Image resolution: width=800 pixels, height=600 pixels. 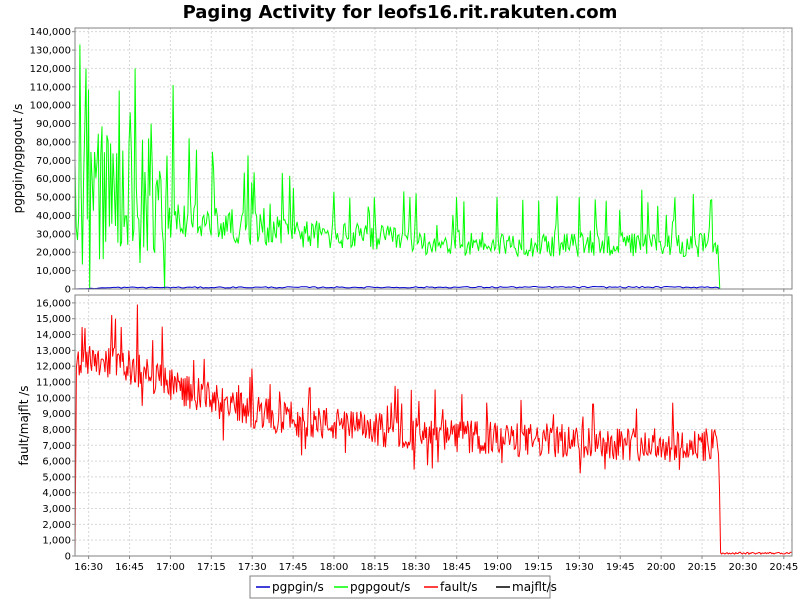 What do you see at coordinates (252, 567) in the screenshot?
I see `x-tick-label: 17:30` at bounding box center [252, 567].